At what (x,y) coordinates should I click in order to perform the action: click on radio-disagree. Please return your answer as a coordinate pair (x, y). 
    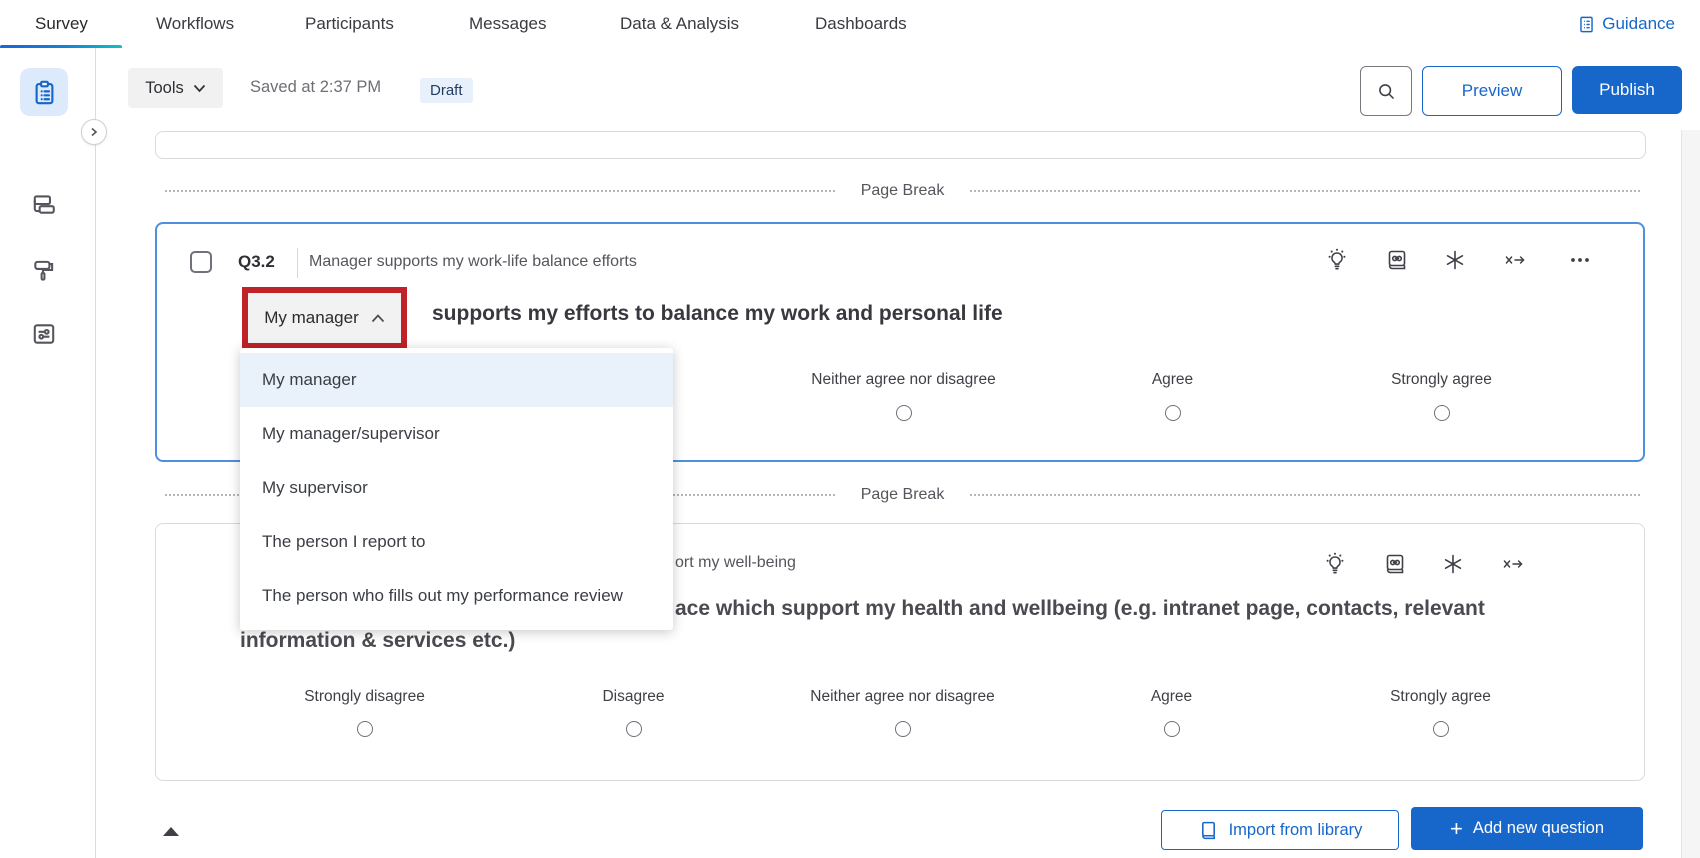
    Looking at the image, I should click on (633, 729).